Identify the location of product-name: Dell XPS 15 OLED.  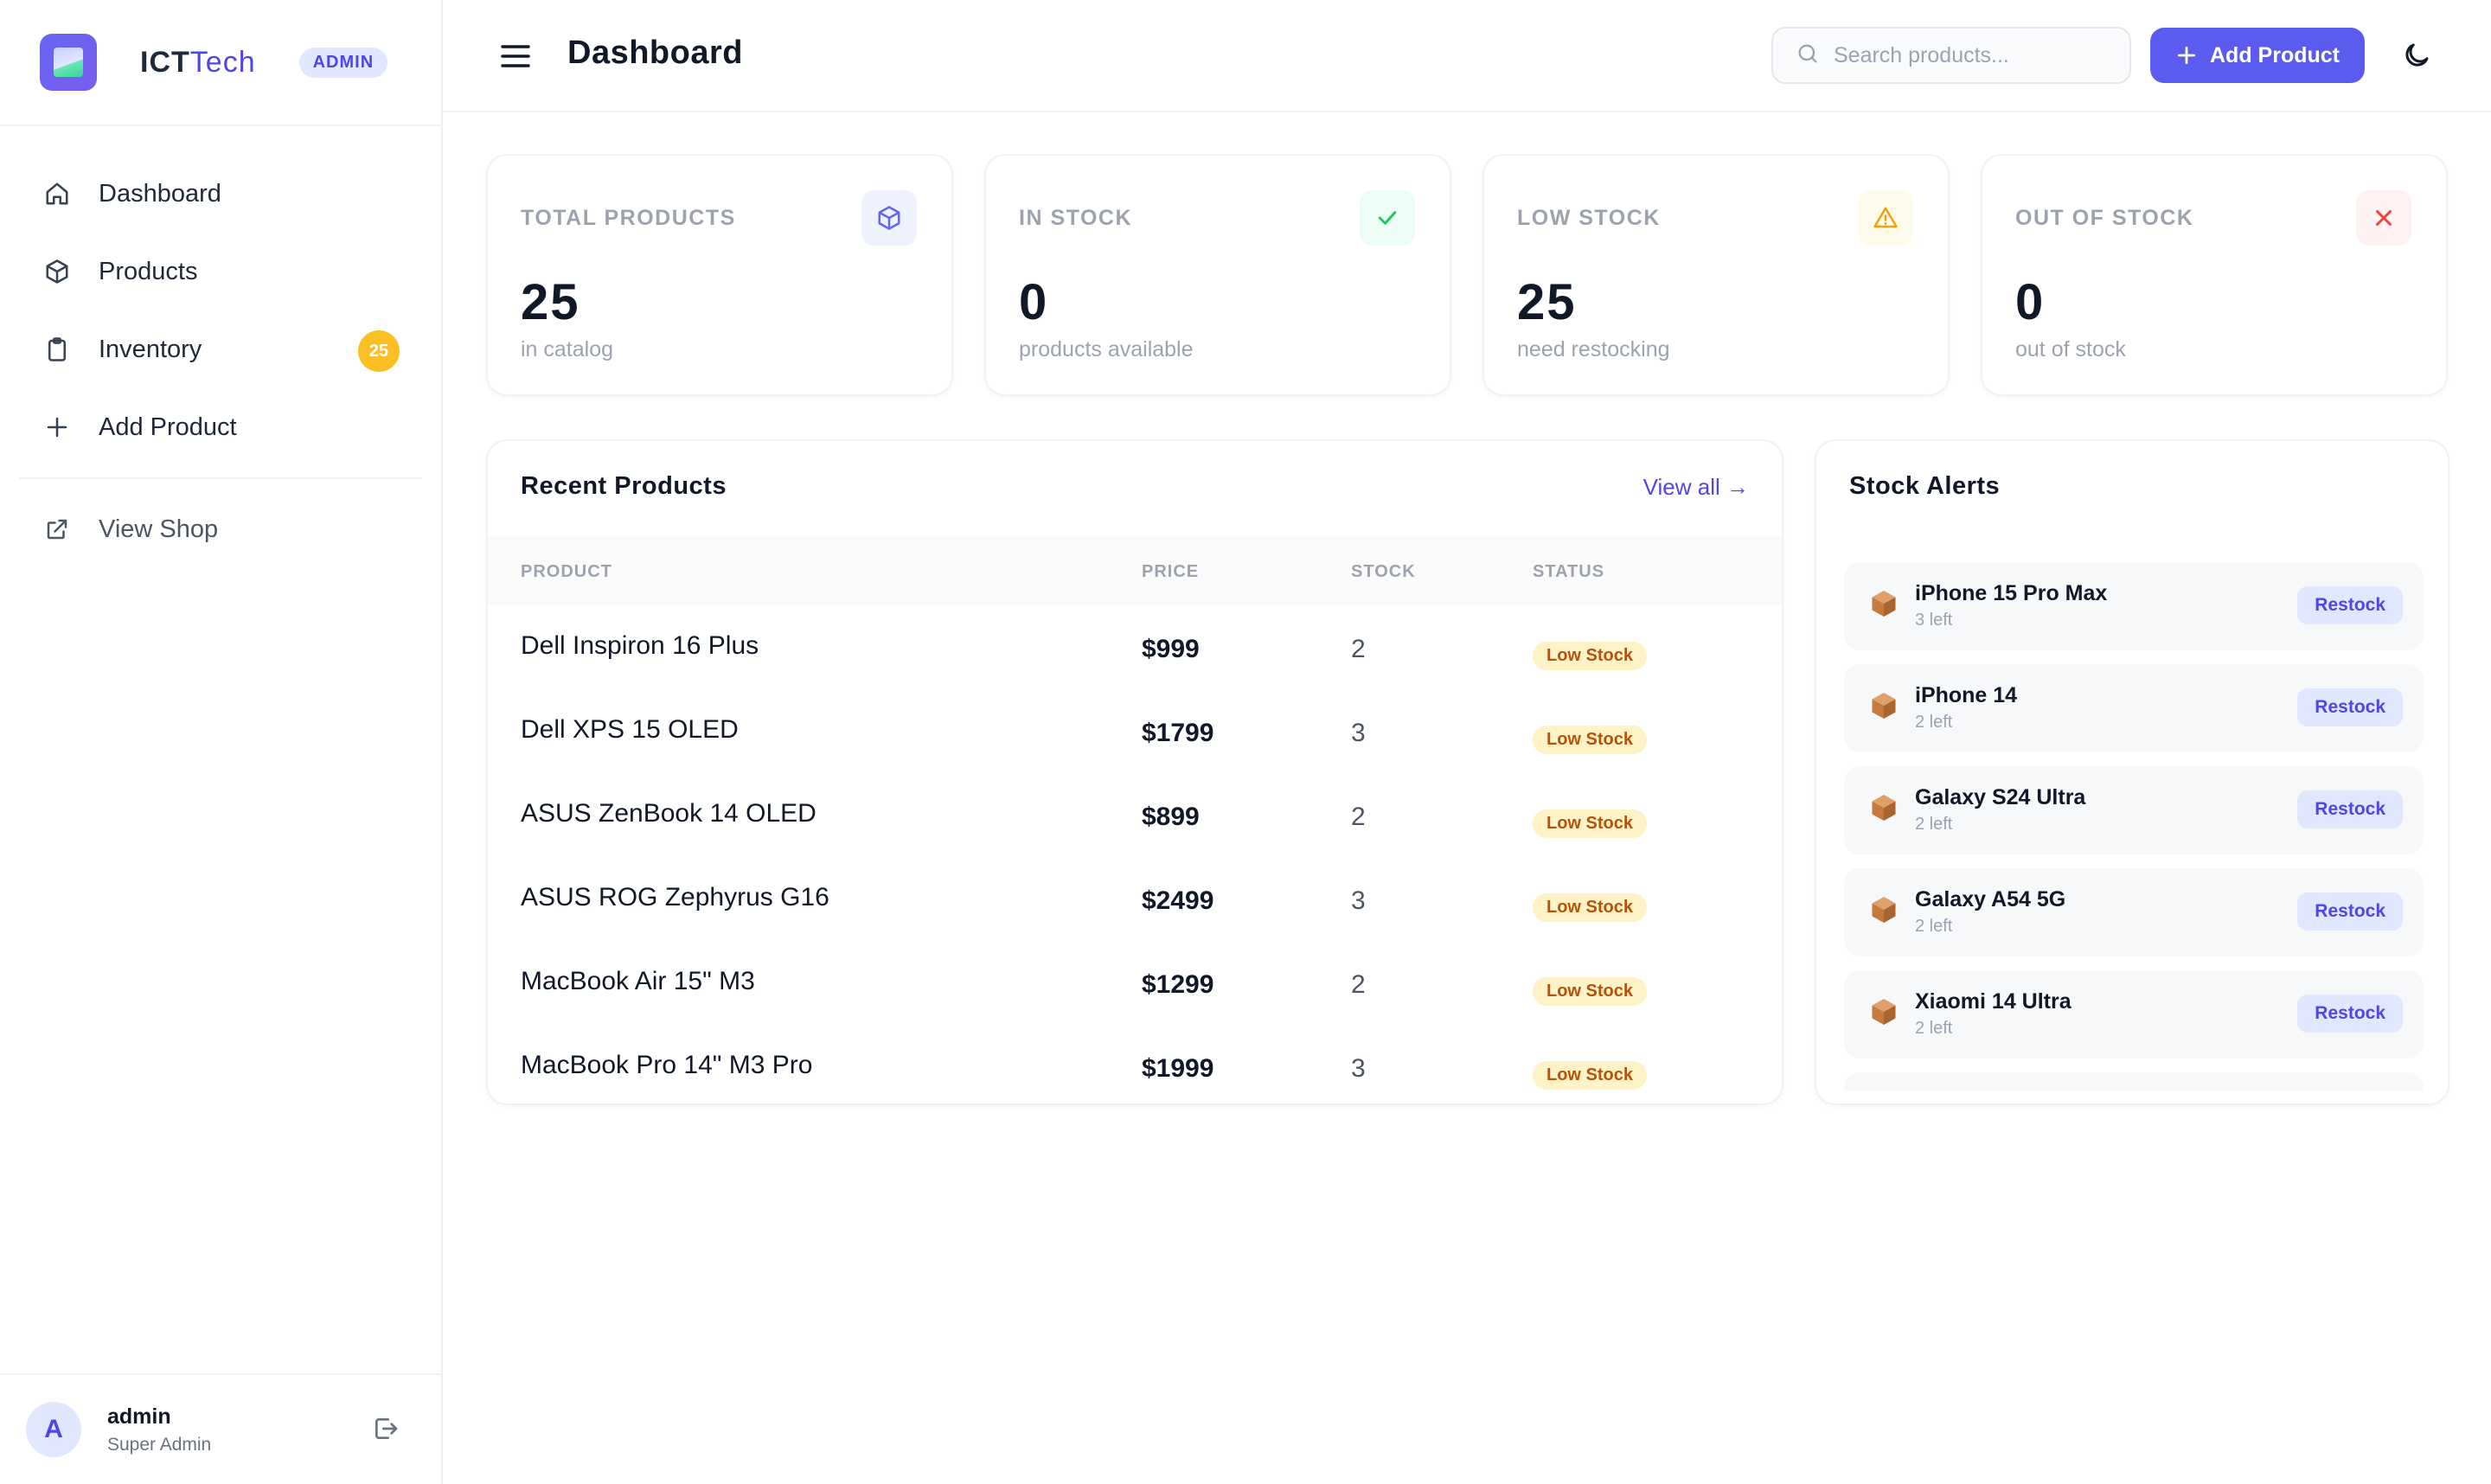
(630, 730).